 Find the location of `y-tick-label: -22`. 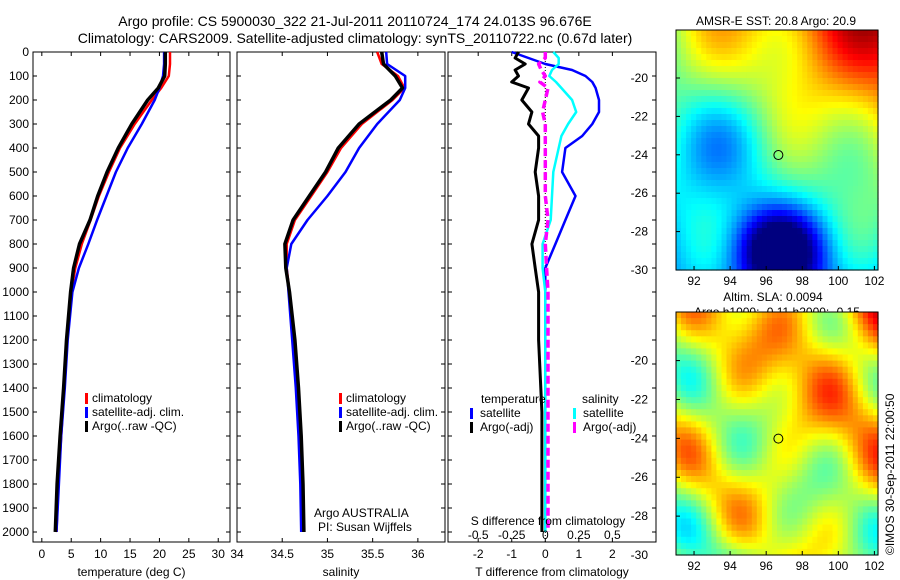

y-tick-label: -22 is located at coordinates (640, 399).